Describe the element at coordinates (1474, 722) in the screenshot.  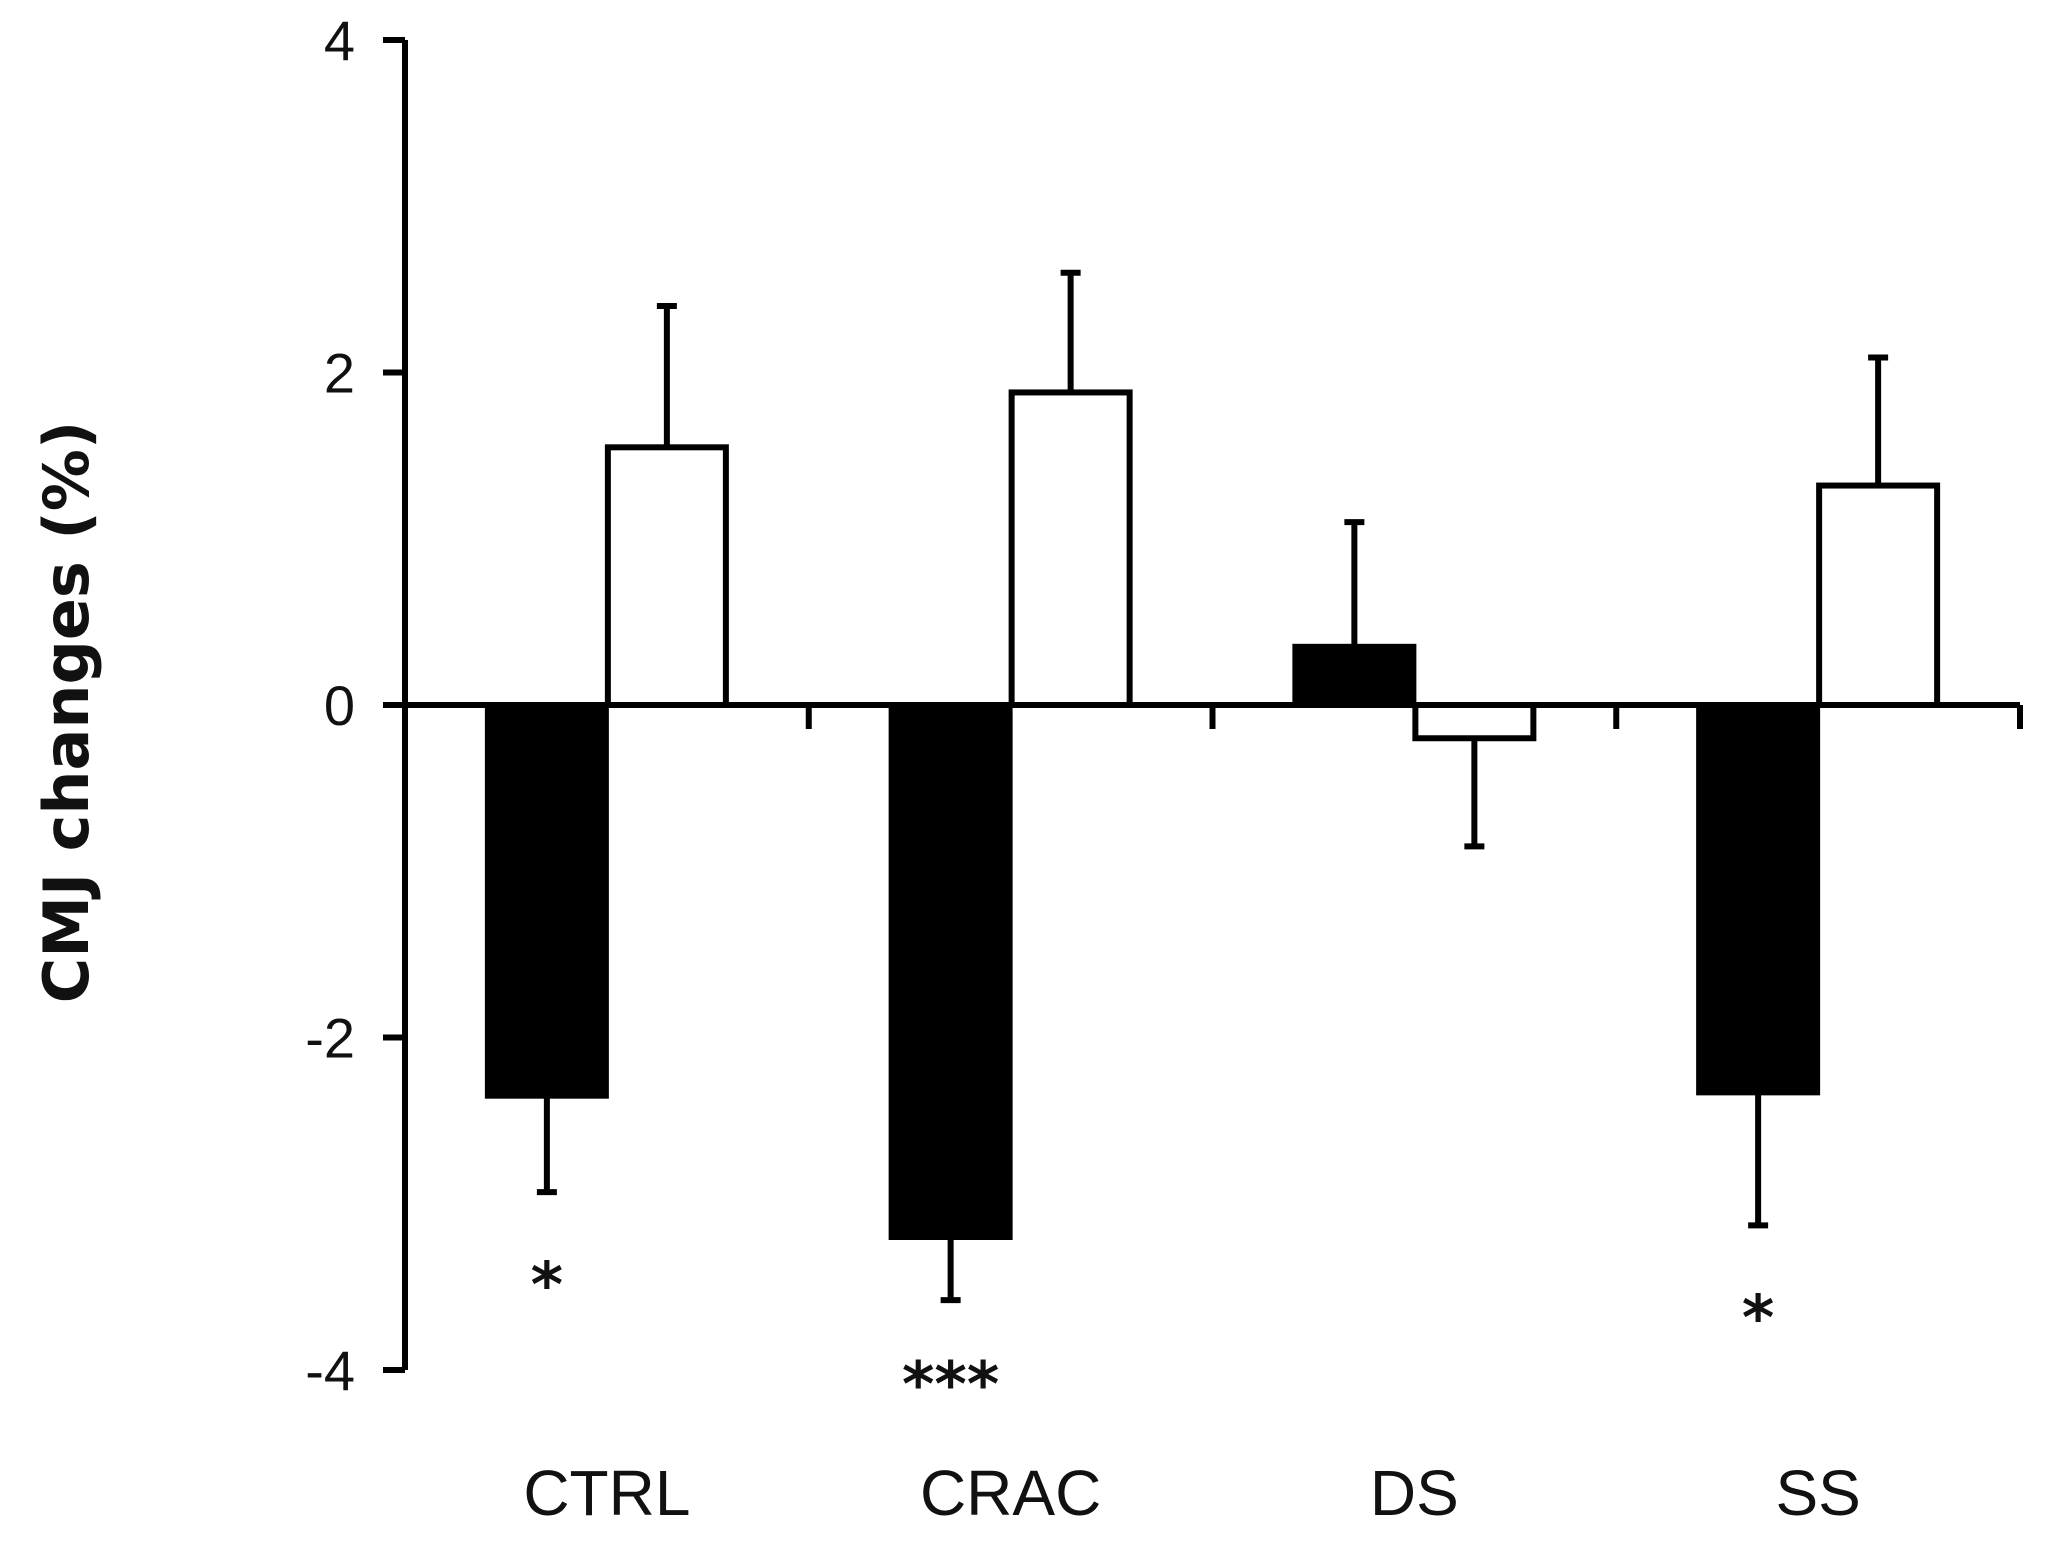
I see `bar-series-2-ds` at that location.